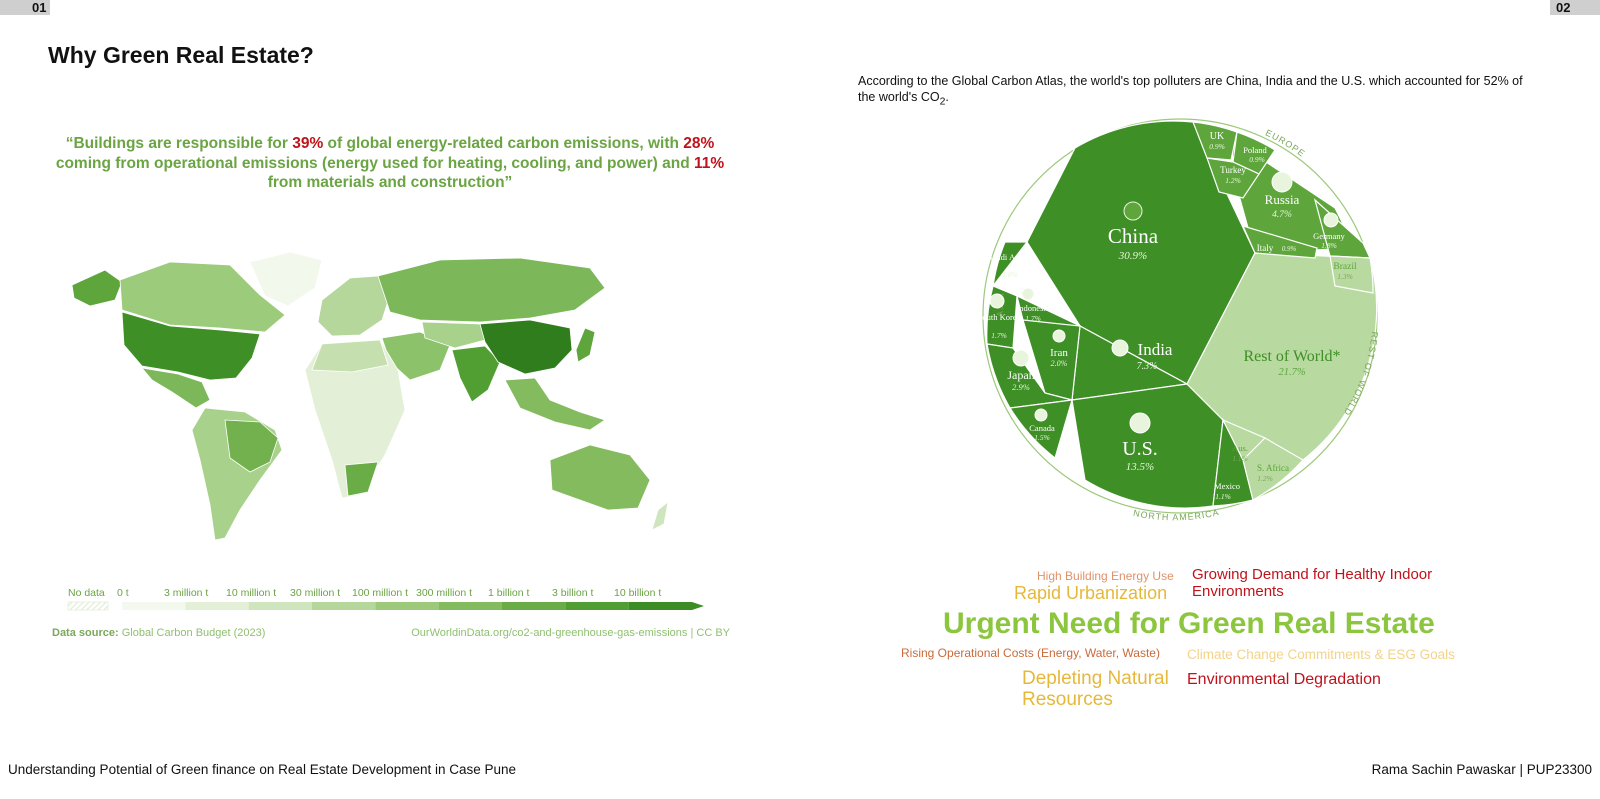 This screenshot has height=799, width=1600. Describe the element at coordinates (361, 479) in the screenshot. I see `map-region-south-africa` at that location.